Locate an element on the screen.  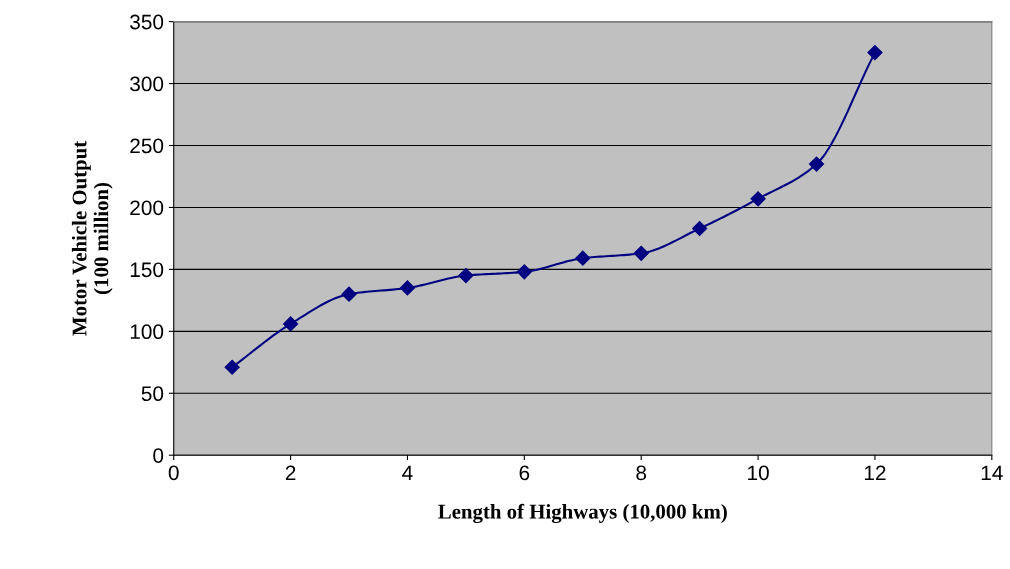
x-axis-title: Length of Highways (10,000 km) is located at coordinates (582, 513).